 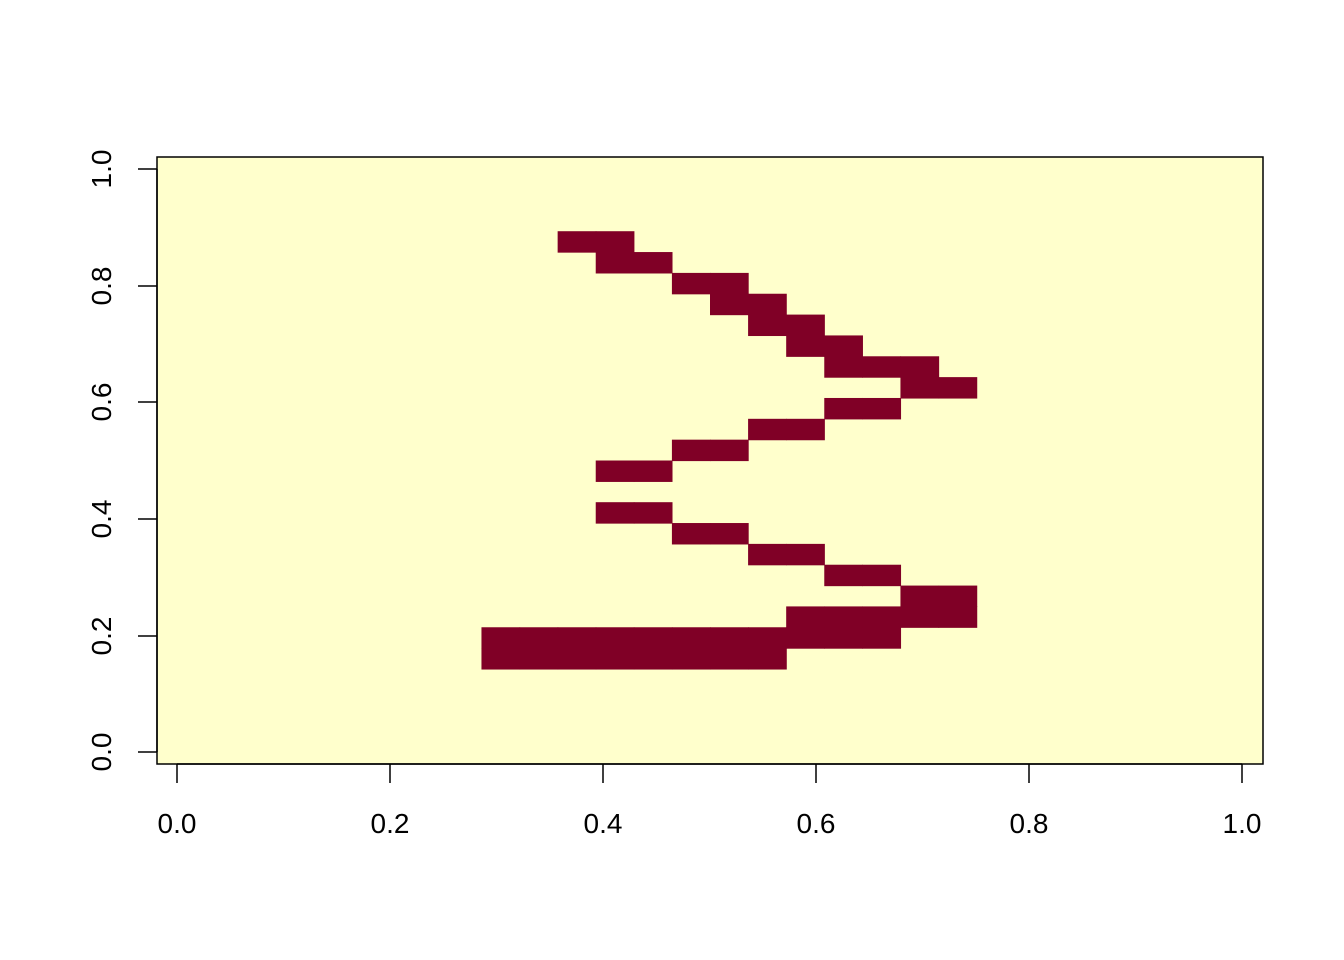 I want to click on y-tick-label-0: 0.0, so click(x=101, y=752).